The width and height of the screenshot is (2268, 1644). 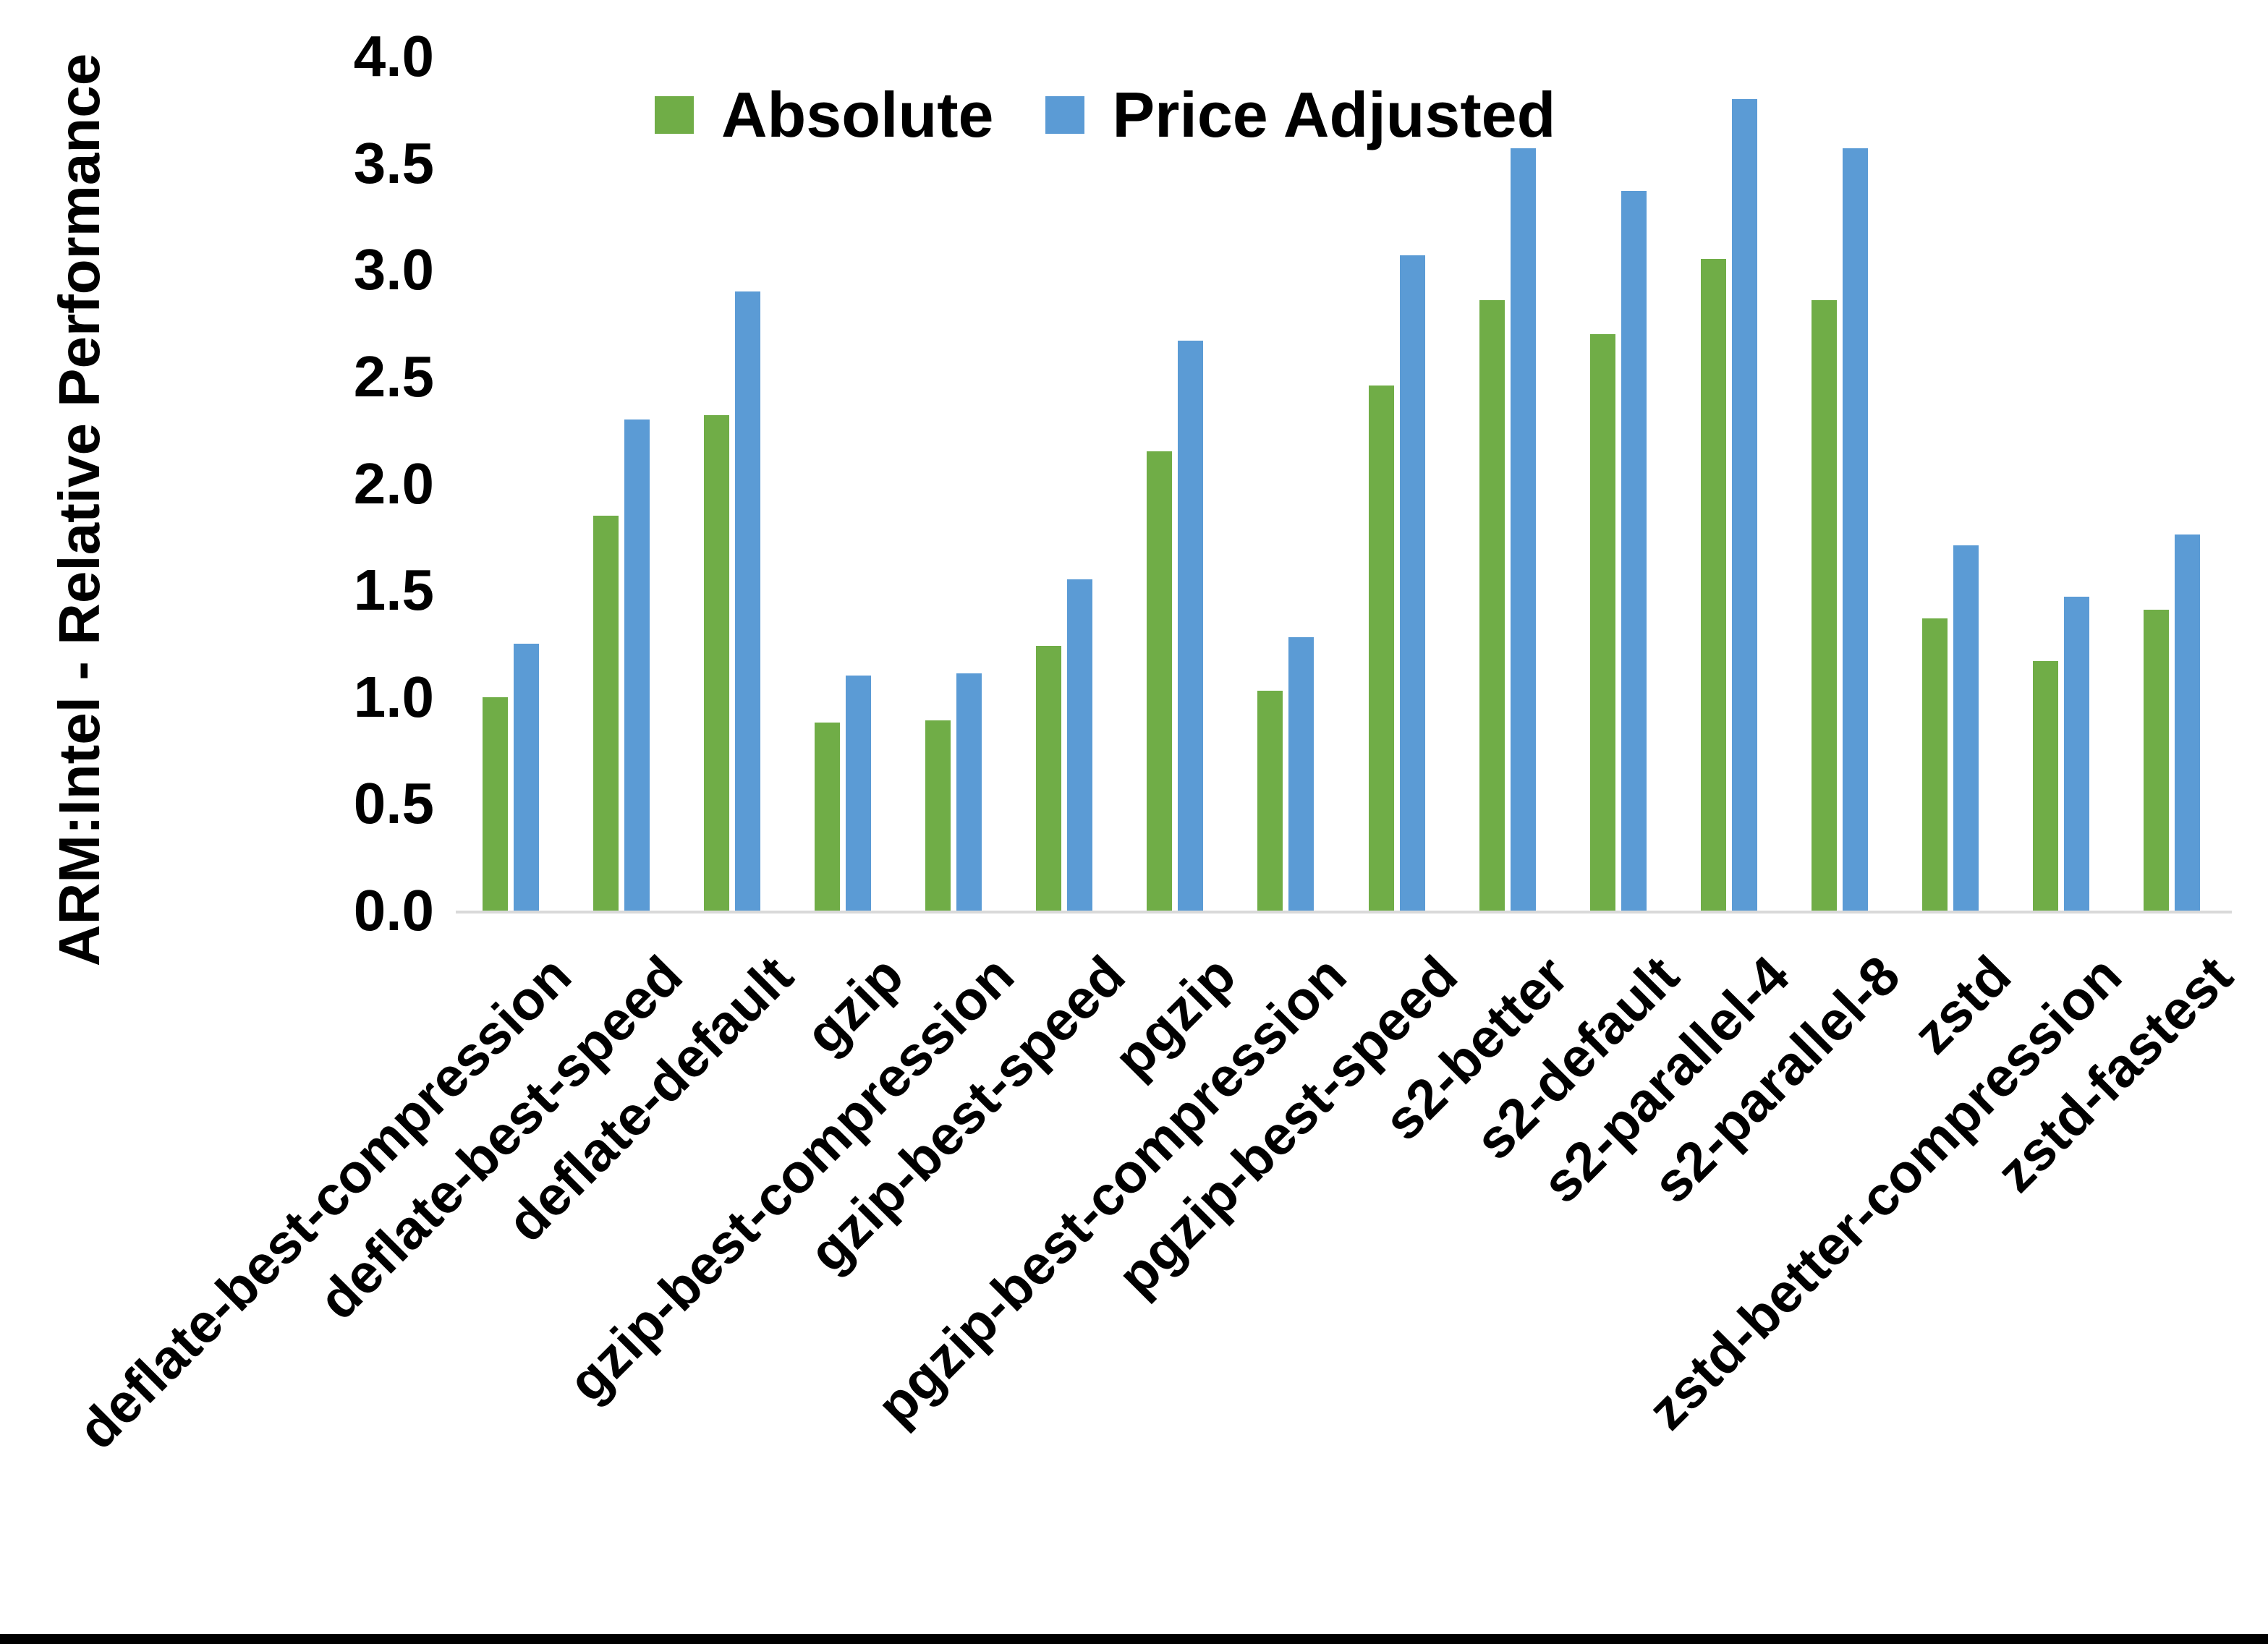 I want to click on bar-price-adjusted-pgzip-best-speed, so click(x=1412, y=583).